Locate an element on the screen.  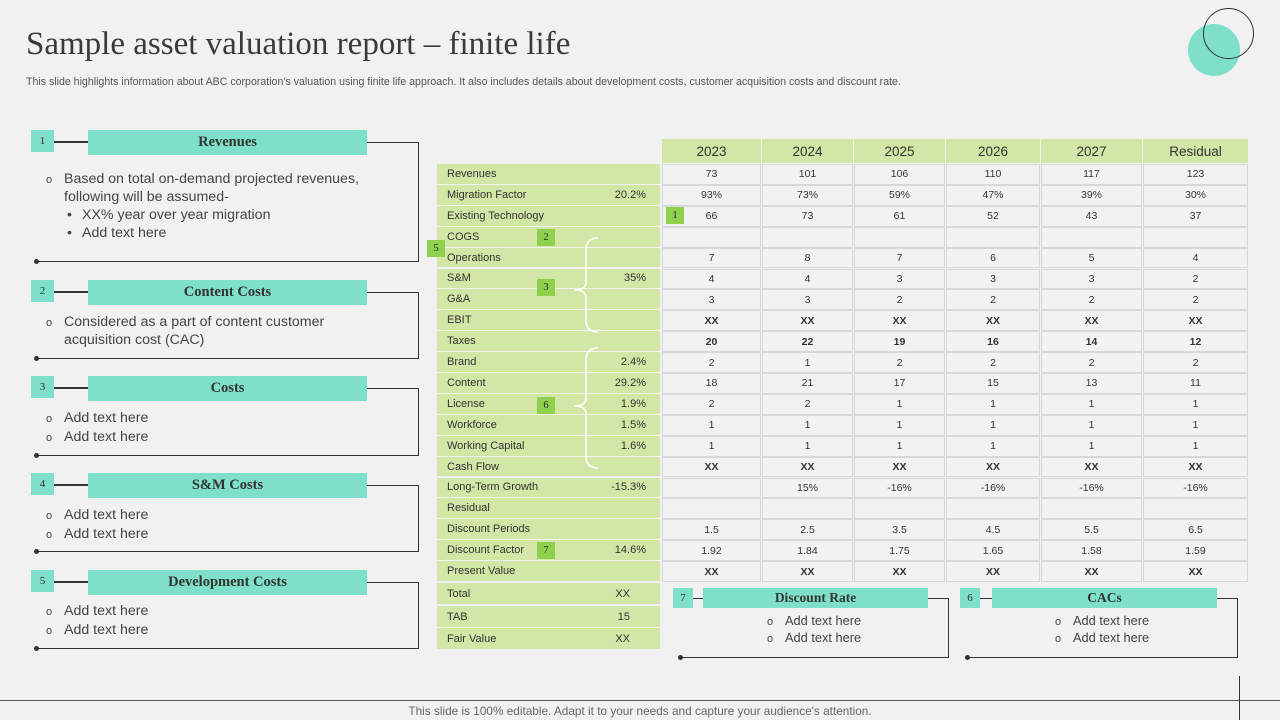
row-label-text: S&M is located at coordinates (459, 278).